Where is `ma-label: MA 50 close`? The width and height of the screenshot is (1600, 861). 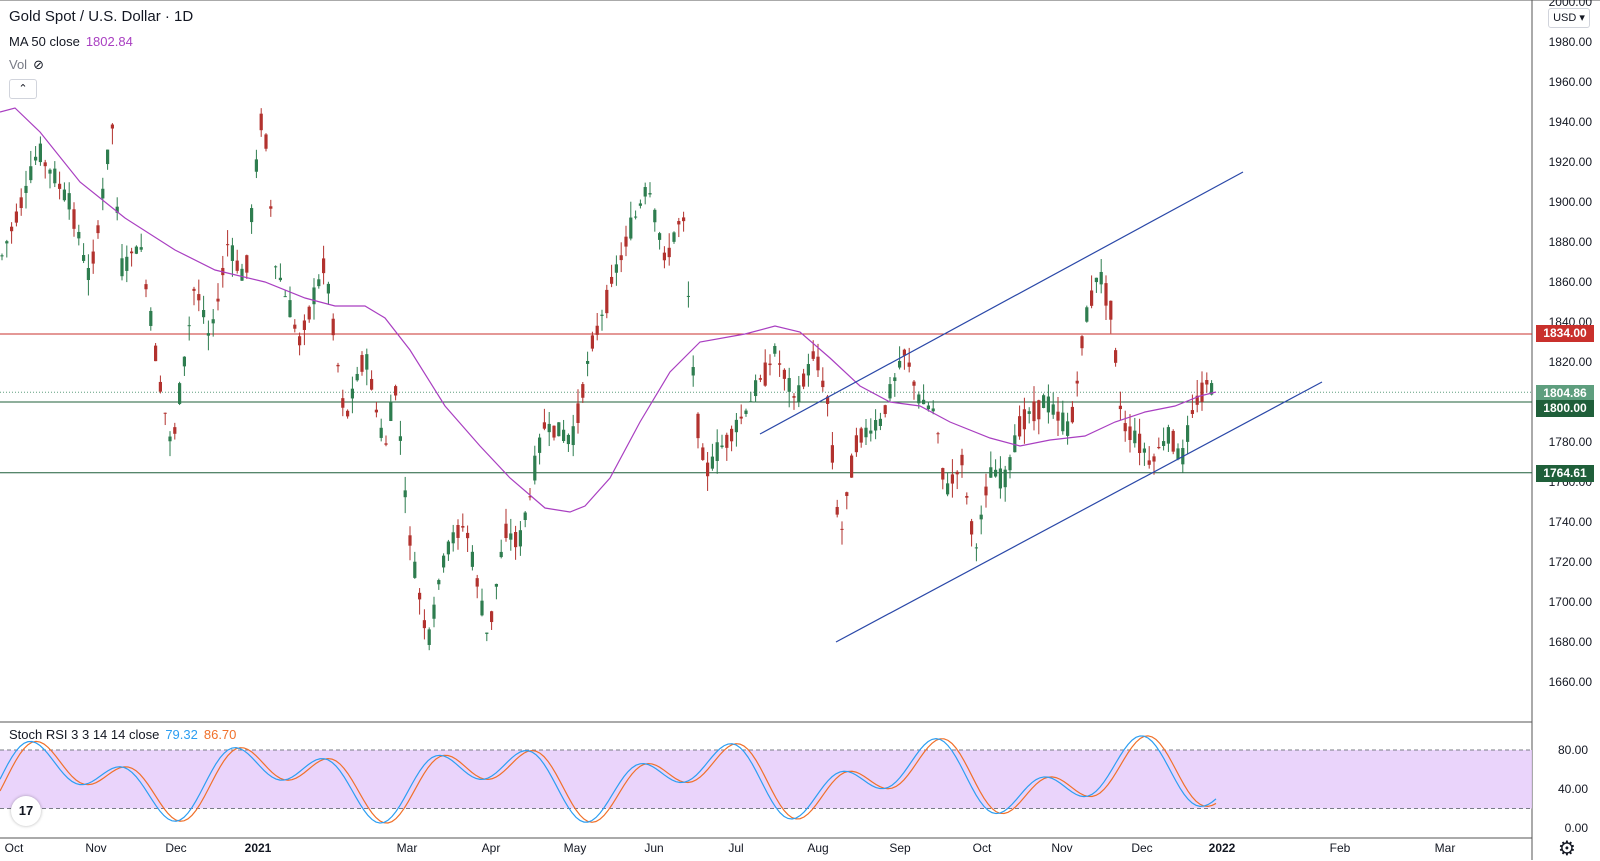
ma-label: MA 50 close is located at coordinates (44, 41).